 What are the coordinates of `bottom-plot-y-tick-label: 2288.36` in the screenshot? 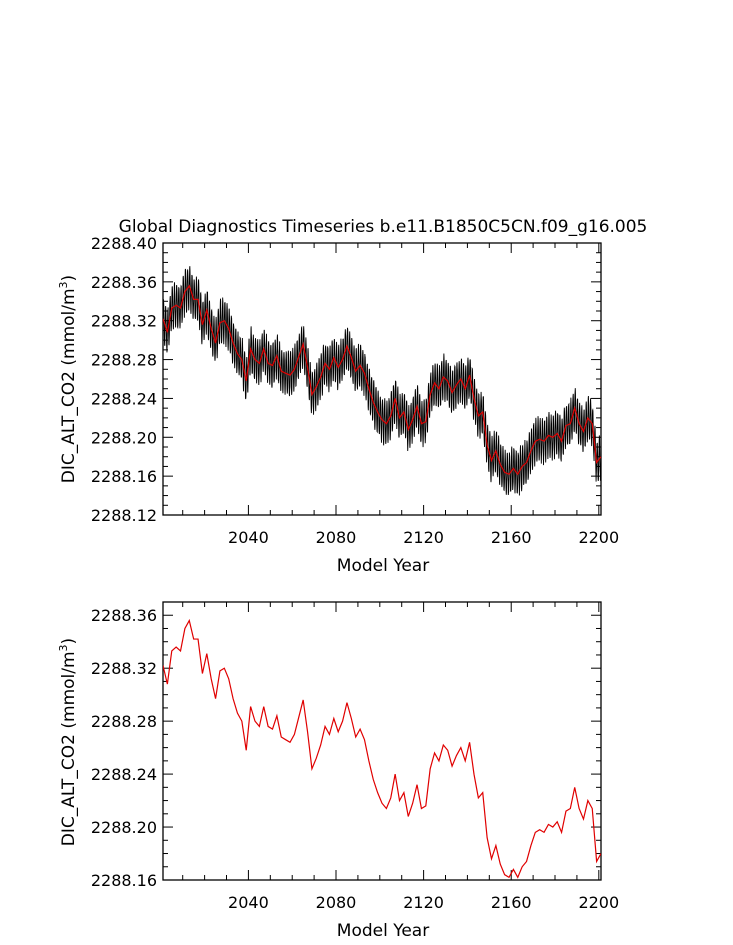 It's located at (124, 615).